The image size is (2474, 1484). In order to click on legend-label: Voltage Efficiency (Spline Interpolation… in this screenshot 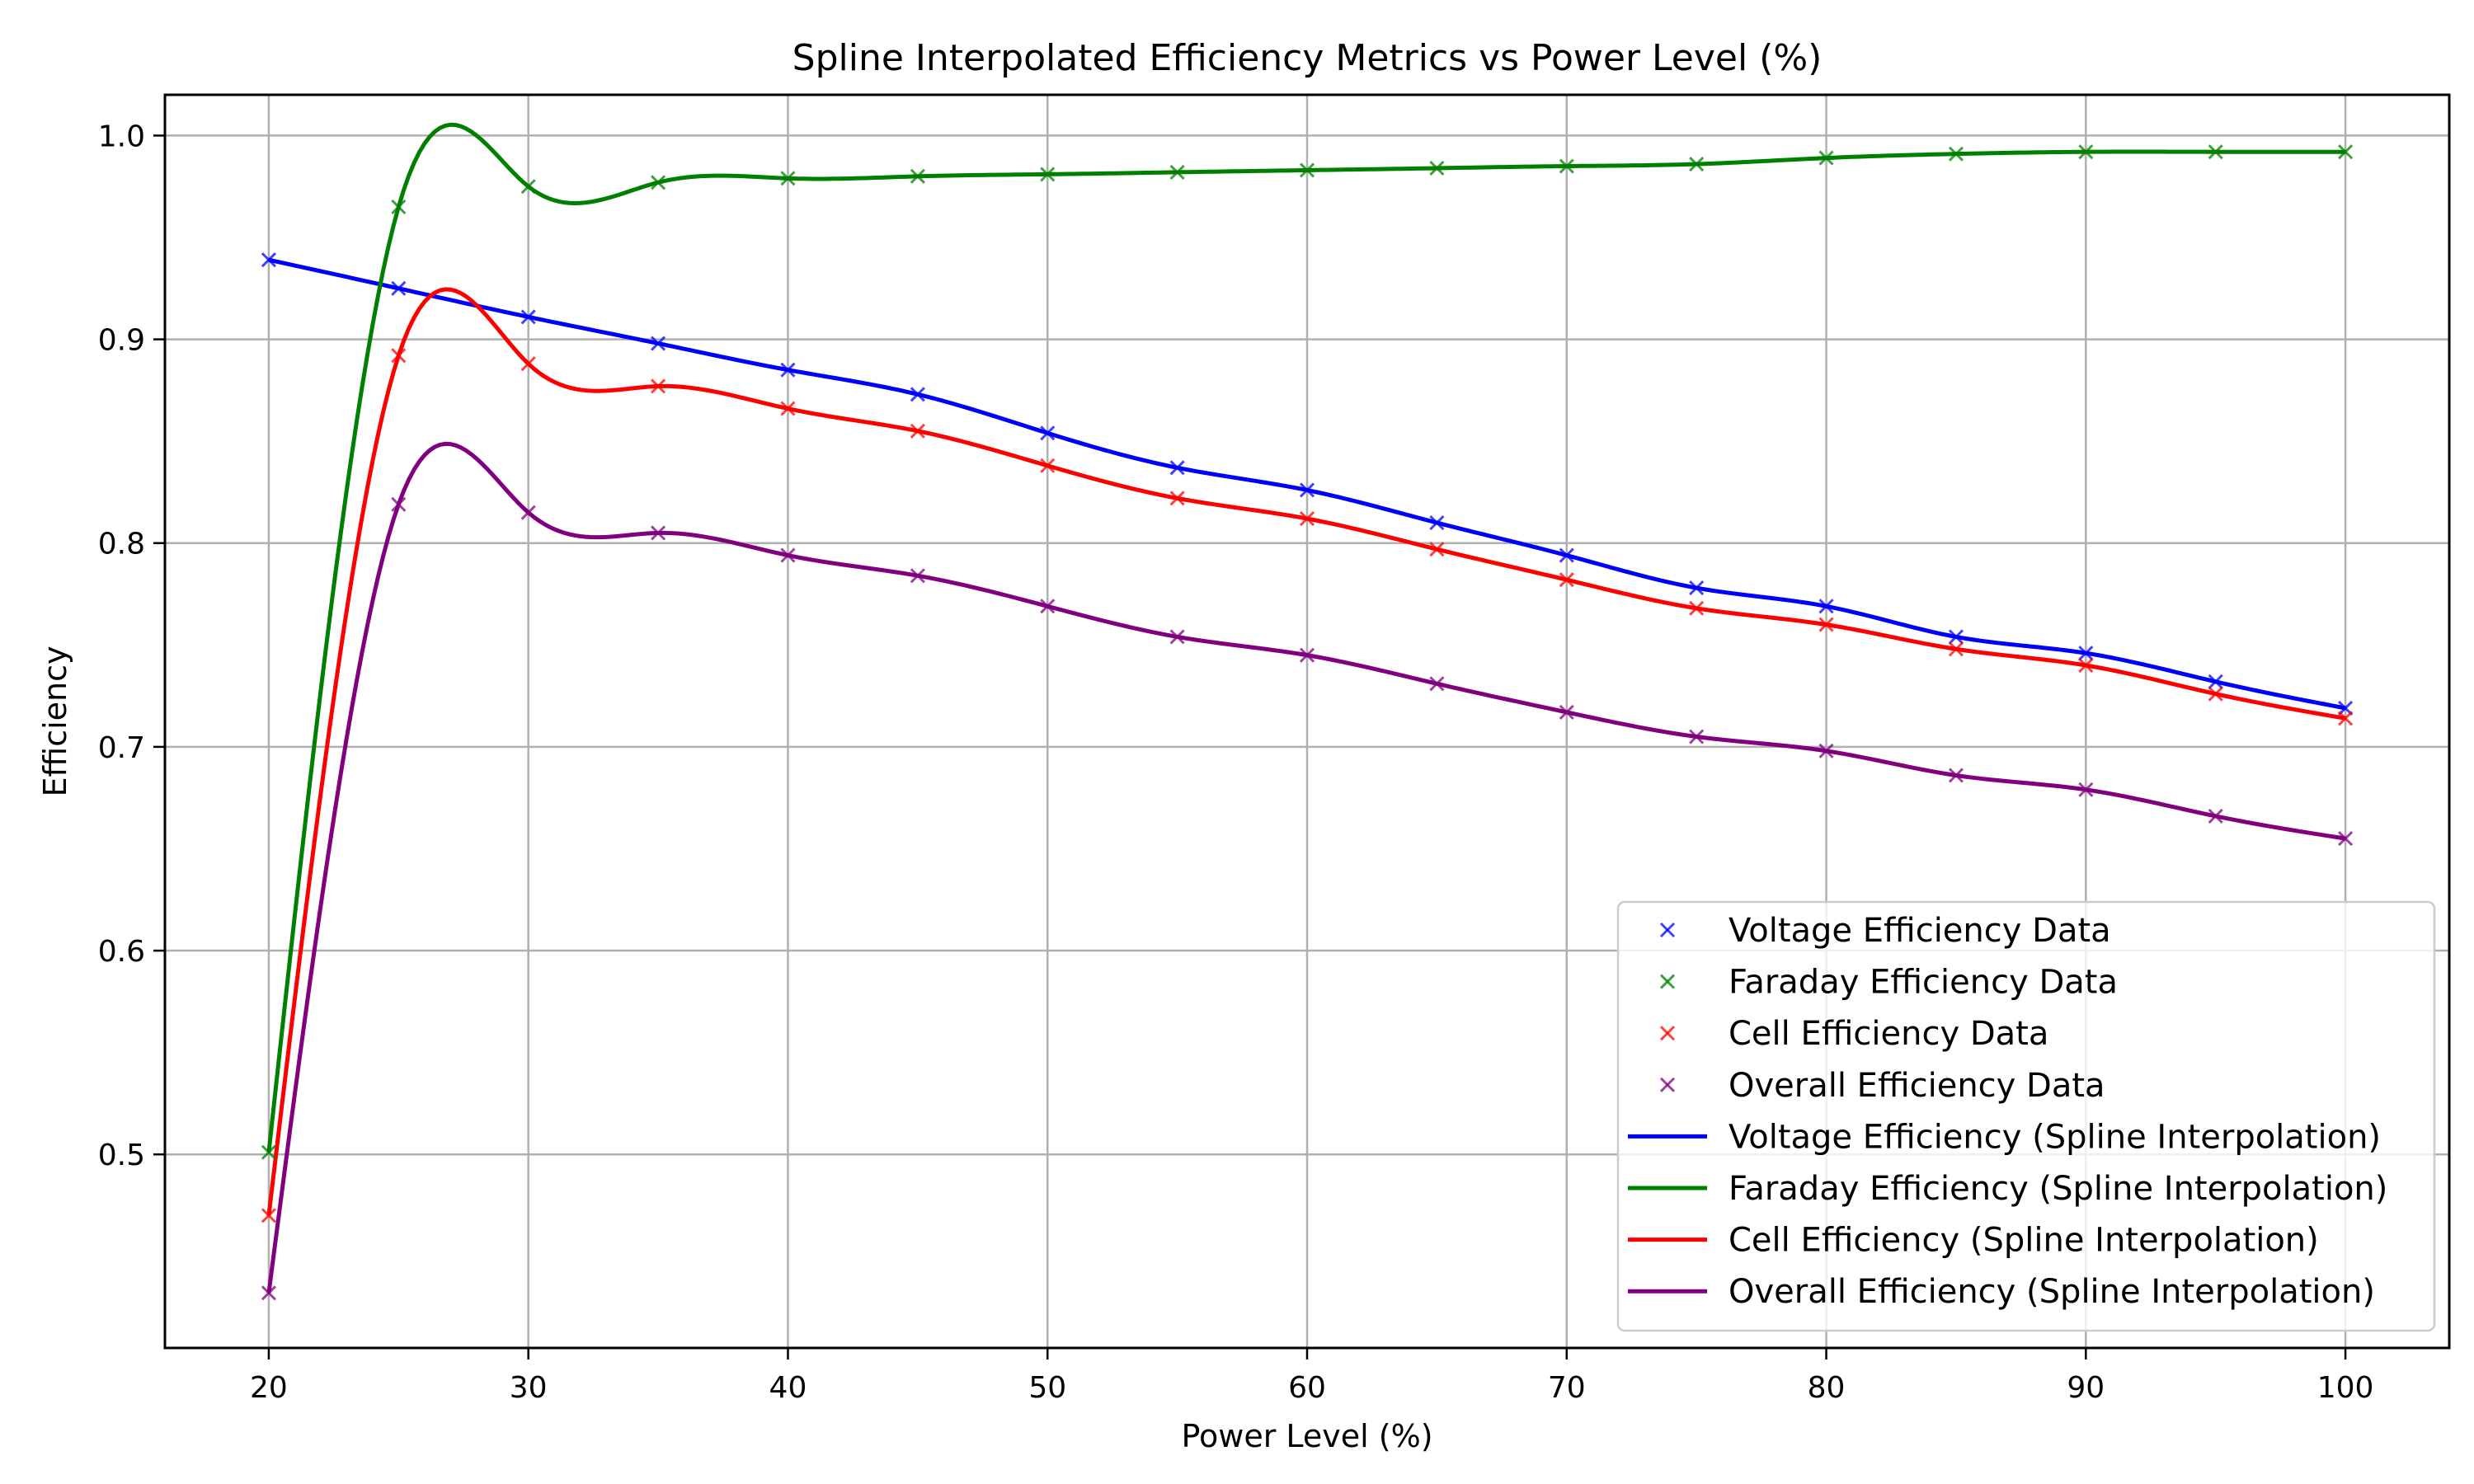, I will do `click(2055, 1137)`.